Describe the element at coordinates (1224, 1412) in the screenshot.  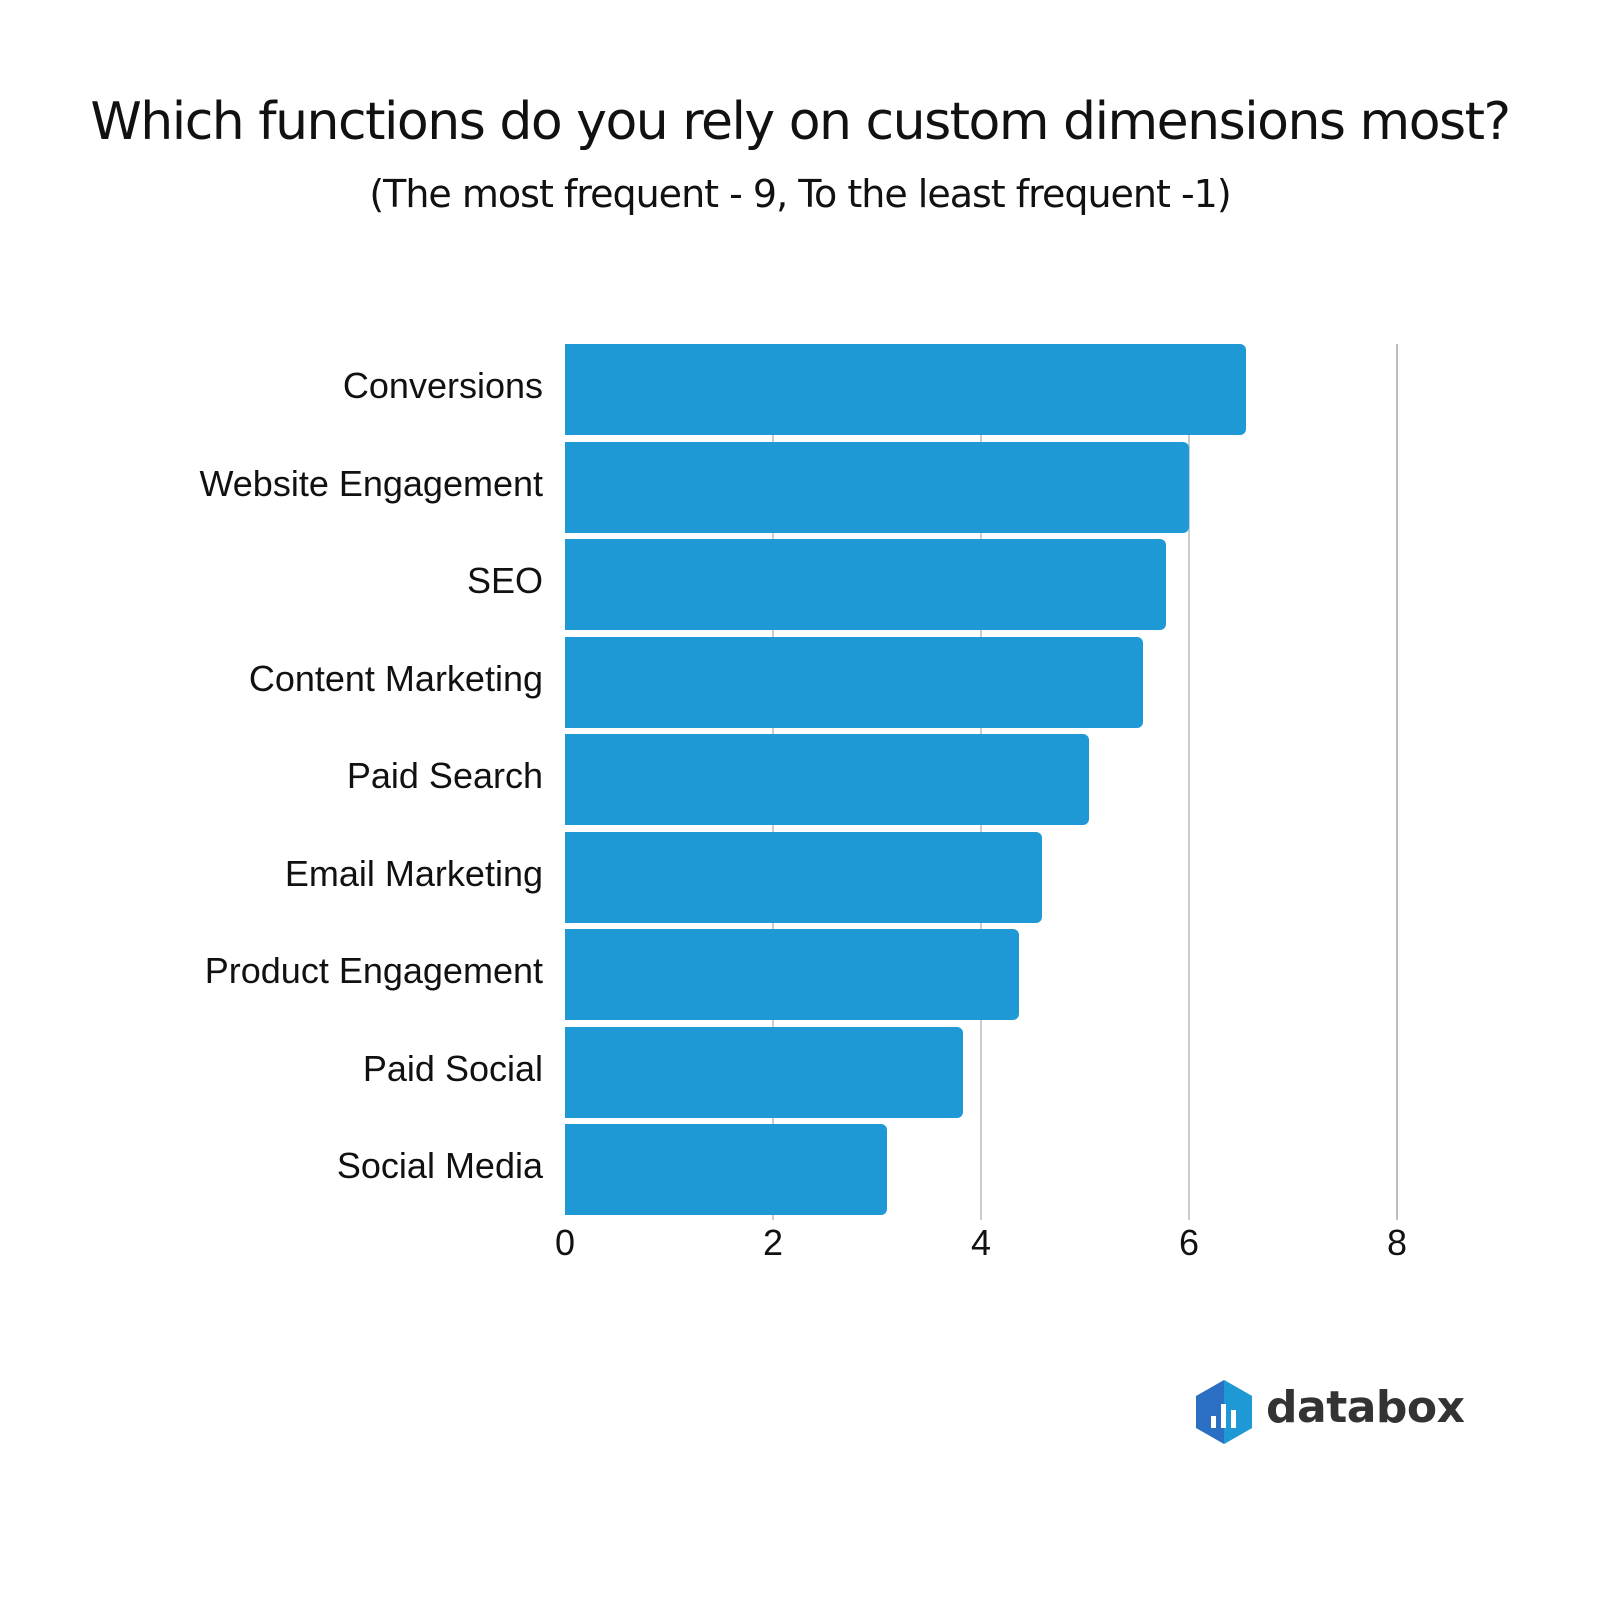
I see `databox-logo-icon` at that location.